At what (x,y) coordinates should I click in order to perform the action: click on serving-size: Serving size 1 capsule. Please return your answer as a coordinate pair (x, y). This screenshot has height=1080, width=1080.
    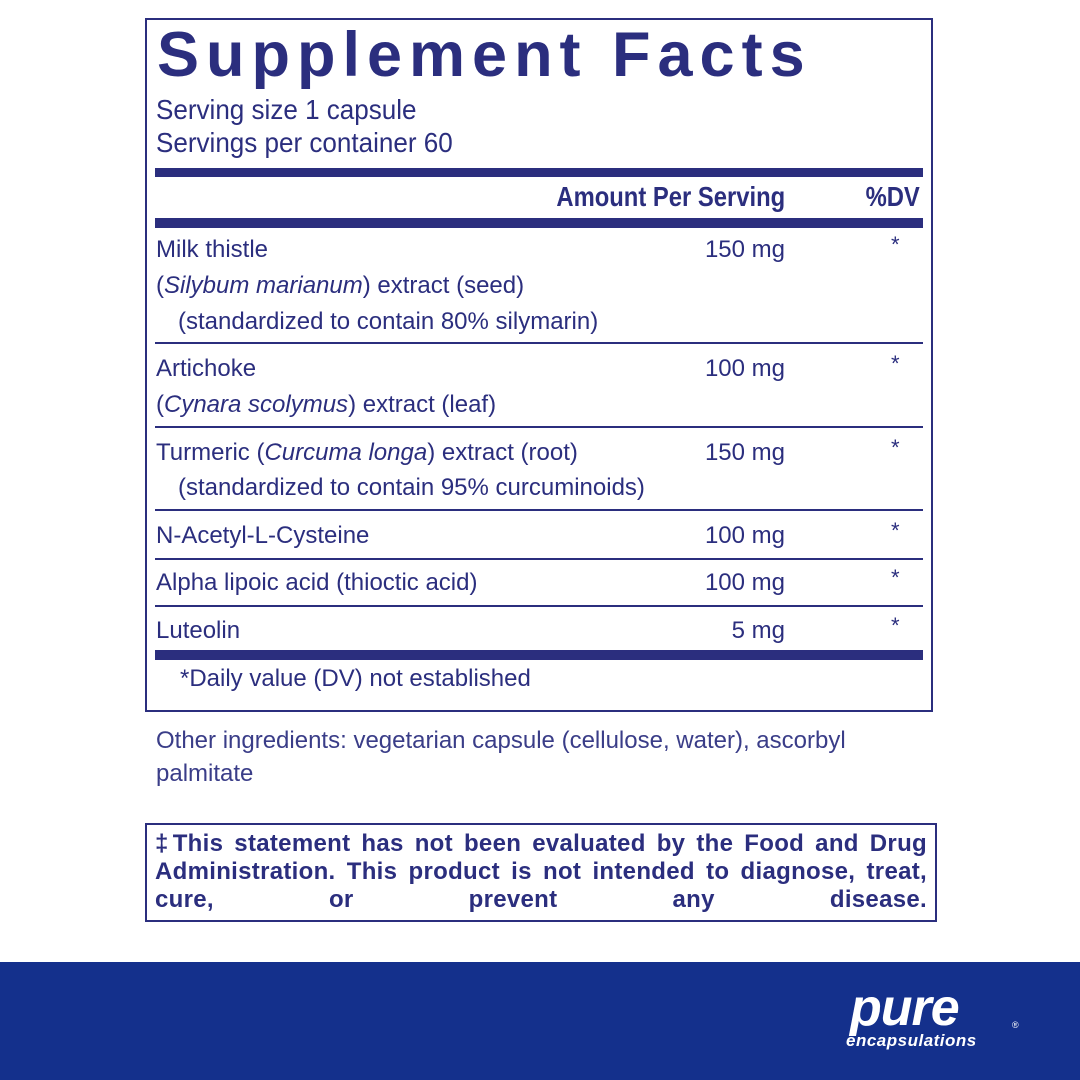
    Looking at the image, I should click on (286, 109).